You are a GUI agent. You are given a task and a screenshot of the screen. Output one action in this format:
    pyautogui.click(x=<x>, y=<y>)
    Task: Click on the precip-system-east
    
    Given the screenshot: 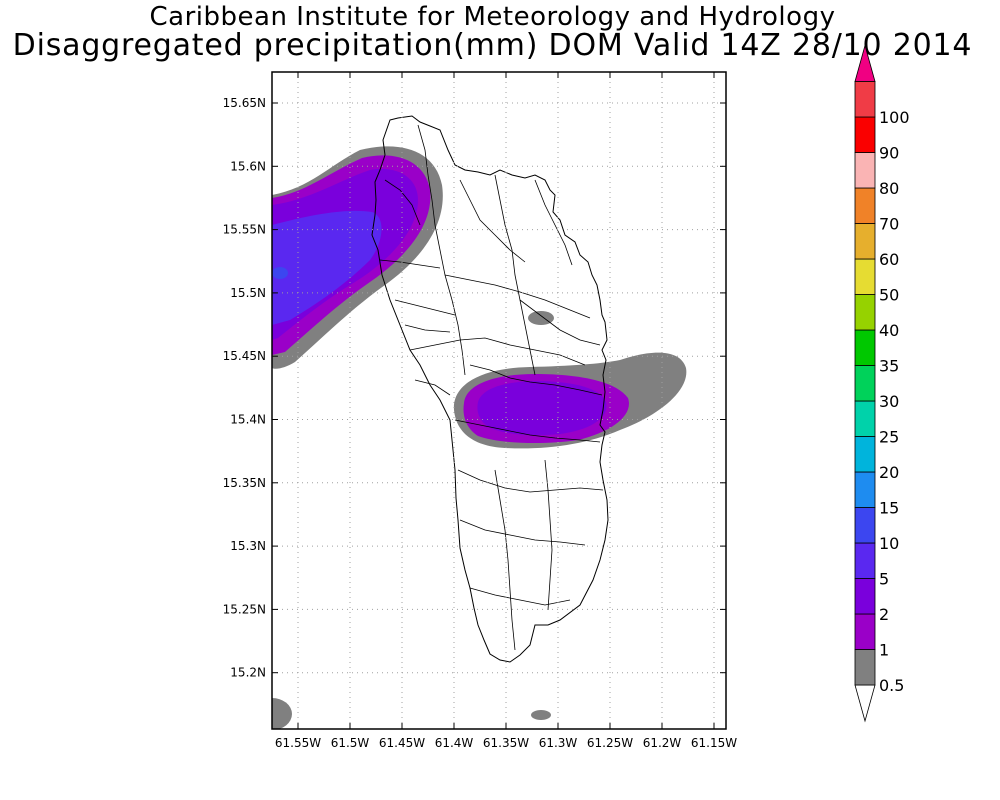 What is the action you would take?
    pyautogui.click(x=570, y=380)
    